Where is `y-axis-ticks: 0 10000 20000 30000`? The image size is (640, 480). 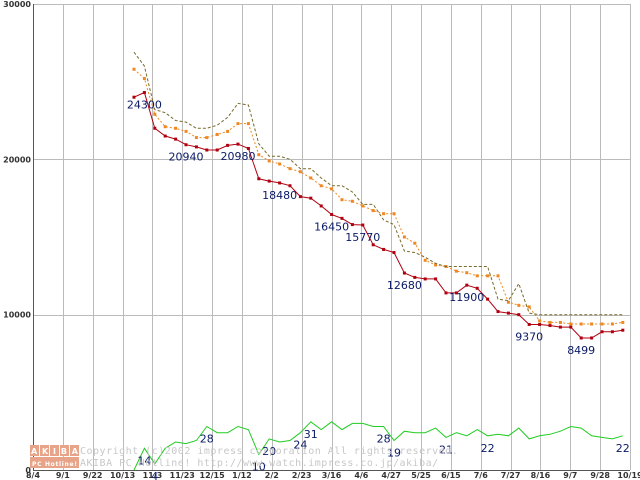 y-axis-ticks: 0 10000 20000 30000 is located at coordinates (17, 237).